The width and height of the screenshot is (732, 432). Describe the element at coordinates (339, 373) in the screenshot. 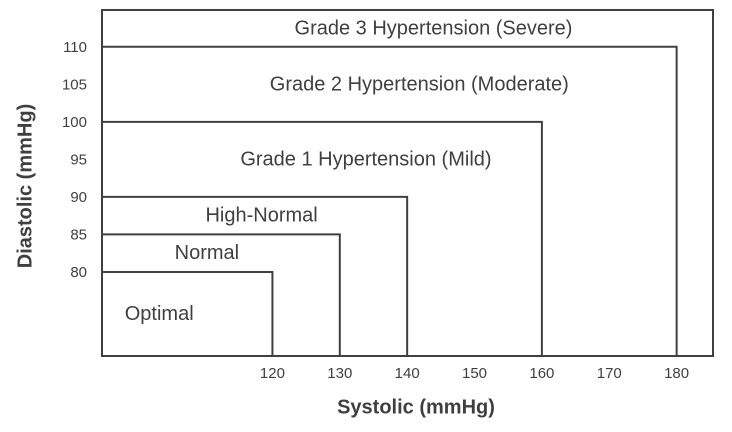

I see `x-tick-label-130: 130` at that location.